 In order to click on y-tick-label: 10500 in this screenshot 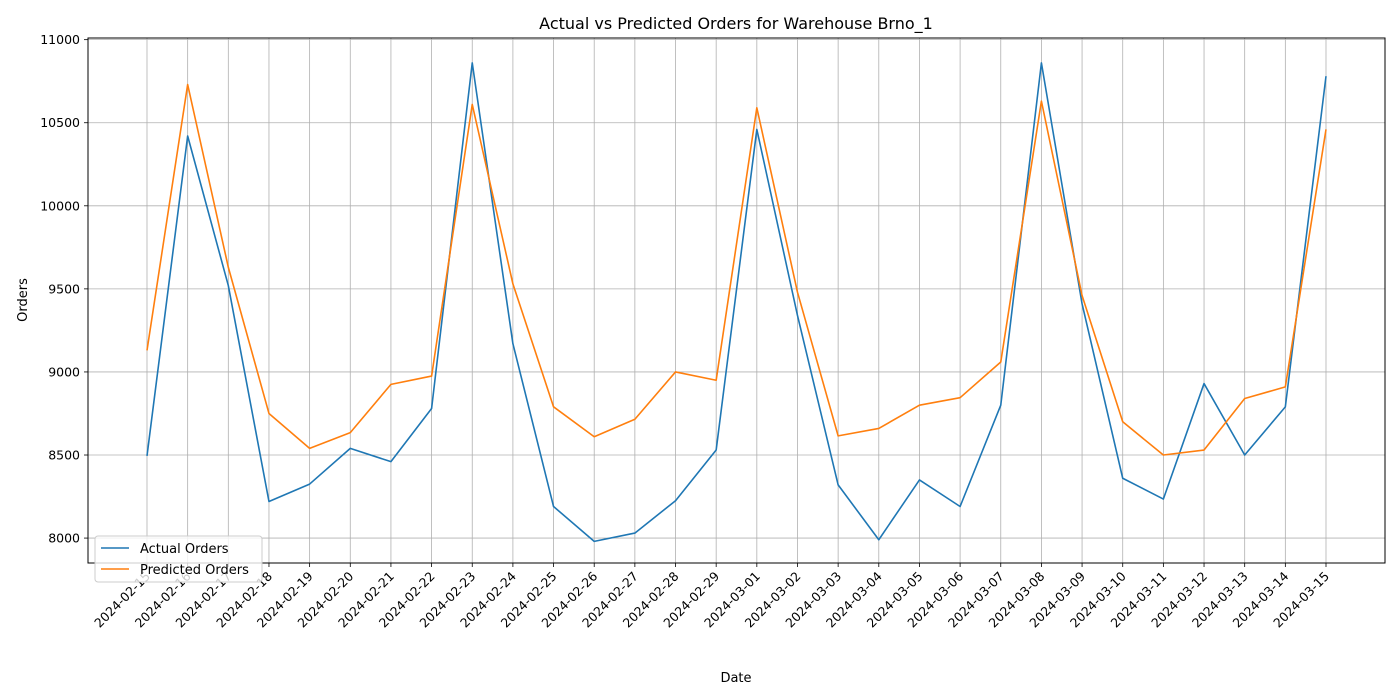, I will do `click(60, 122)`.